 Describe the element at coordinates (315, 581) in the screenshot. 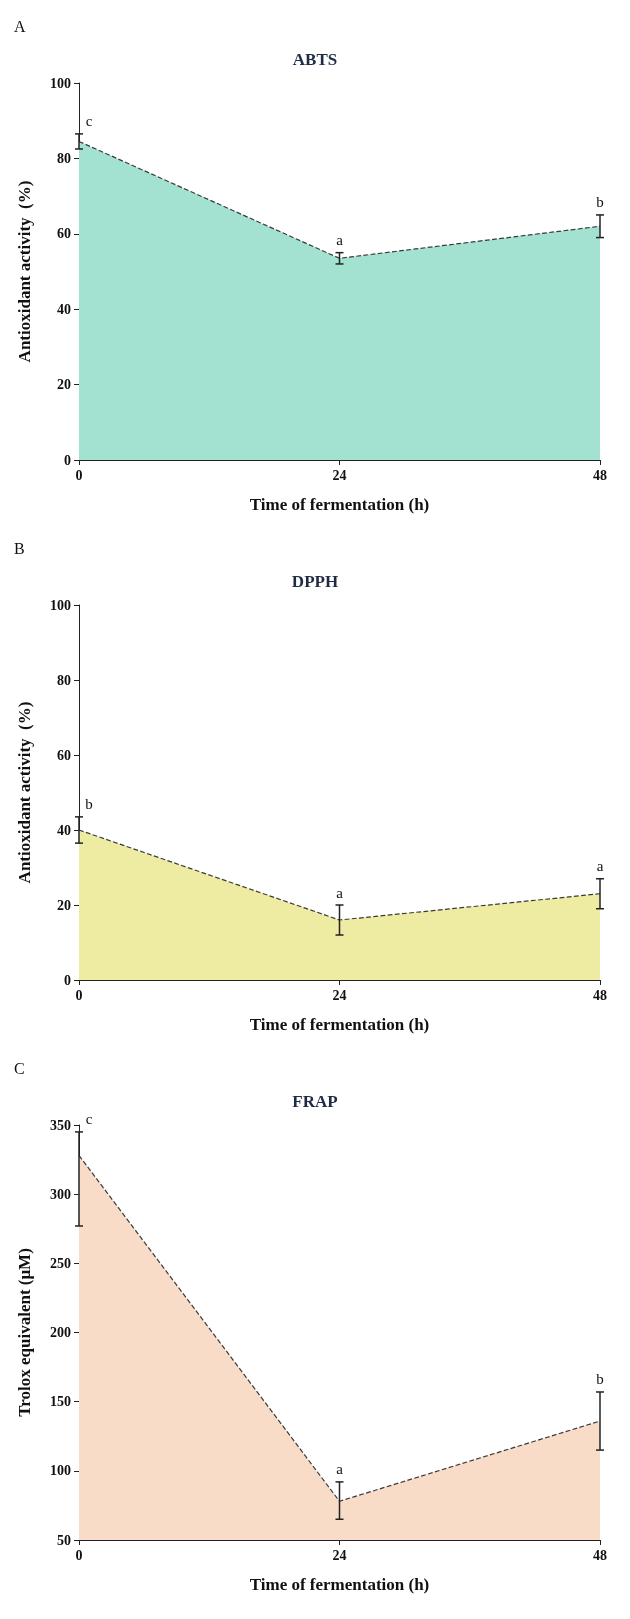

I see `chart-title: DPPH` at that location.